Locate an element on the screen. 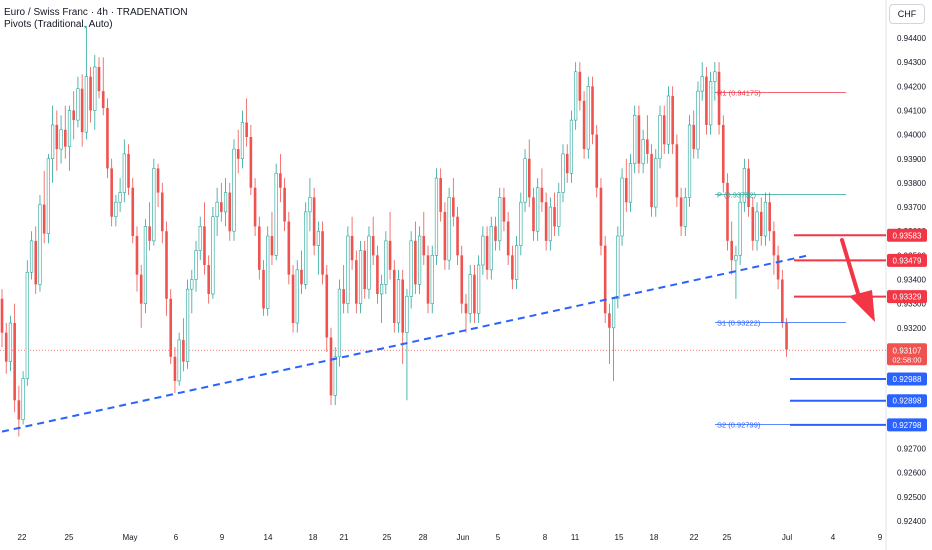 This screenshot has height=550, width=932. y-tick-label: 0.92700 is located at coordinates (911, 449).